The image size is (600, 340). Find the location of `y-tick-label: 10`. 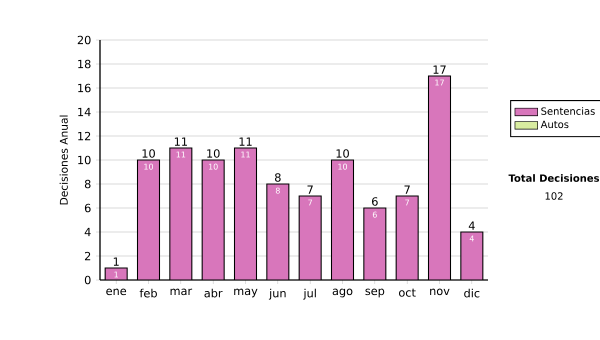

y-tick-label: 10 is located at coordinates (84, 160).